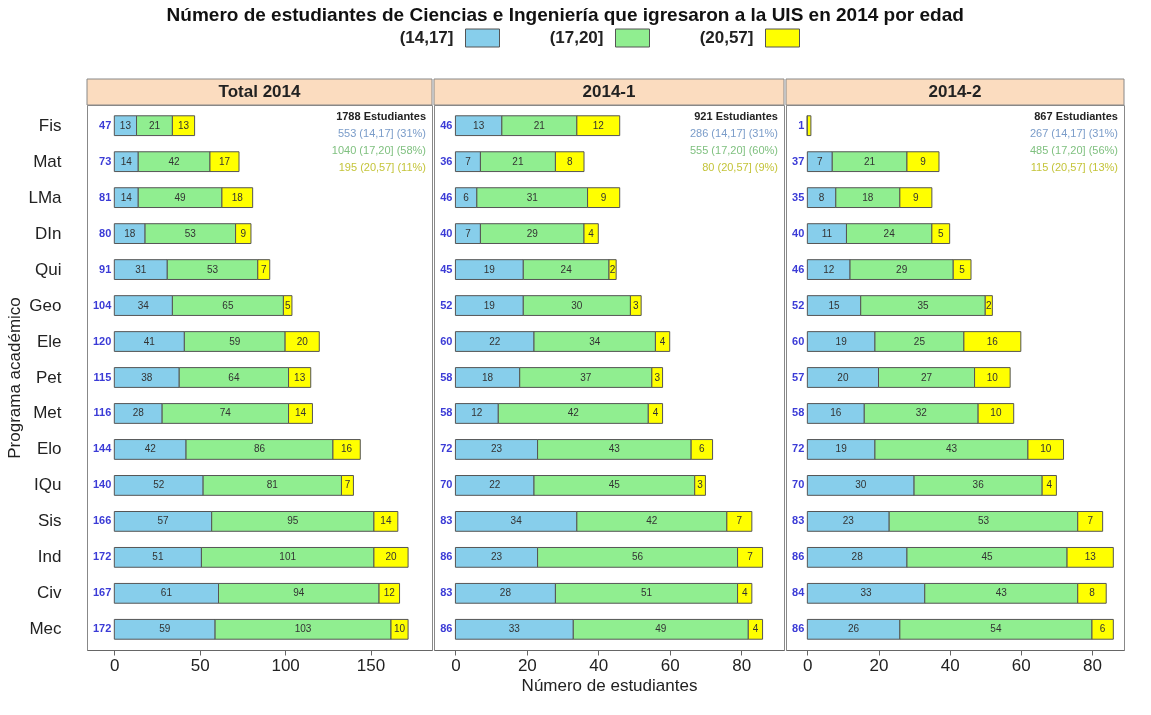 The width and height of the screenshot is (1151, 715). I want to click on x-tick-label: 150, so click(371, 665).